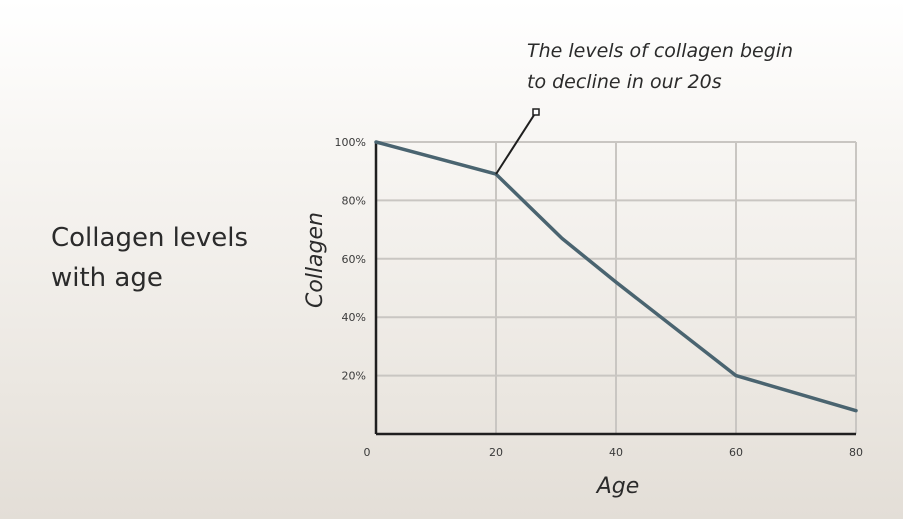 The image size is (903, 519). I want to click on side-title: Collagen levels with age, so click(171, 258).